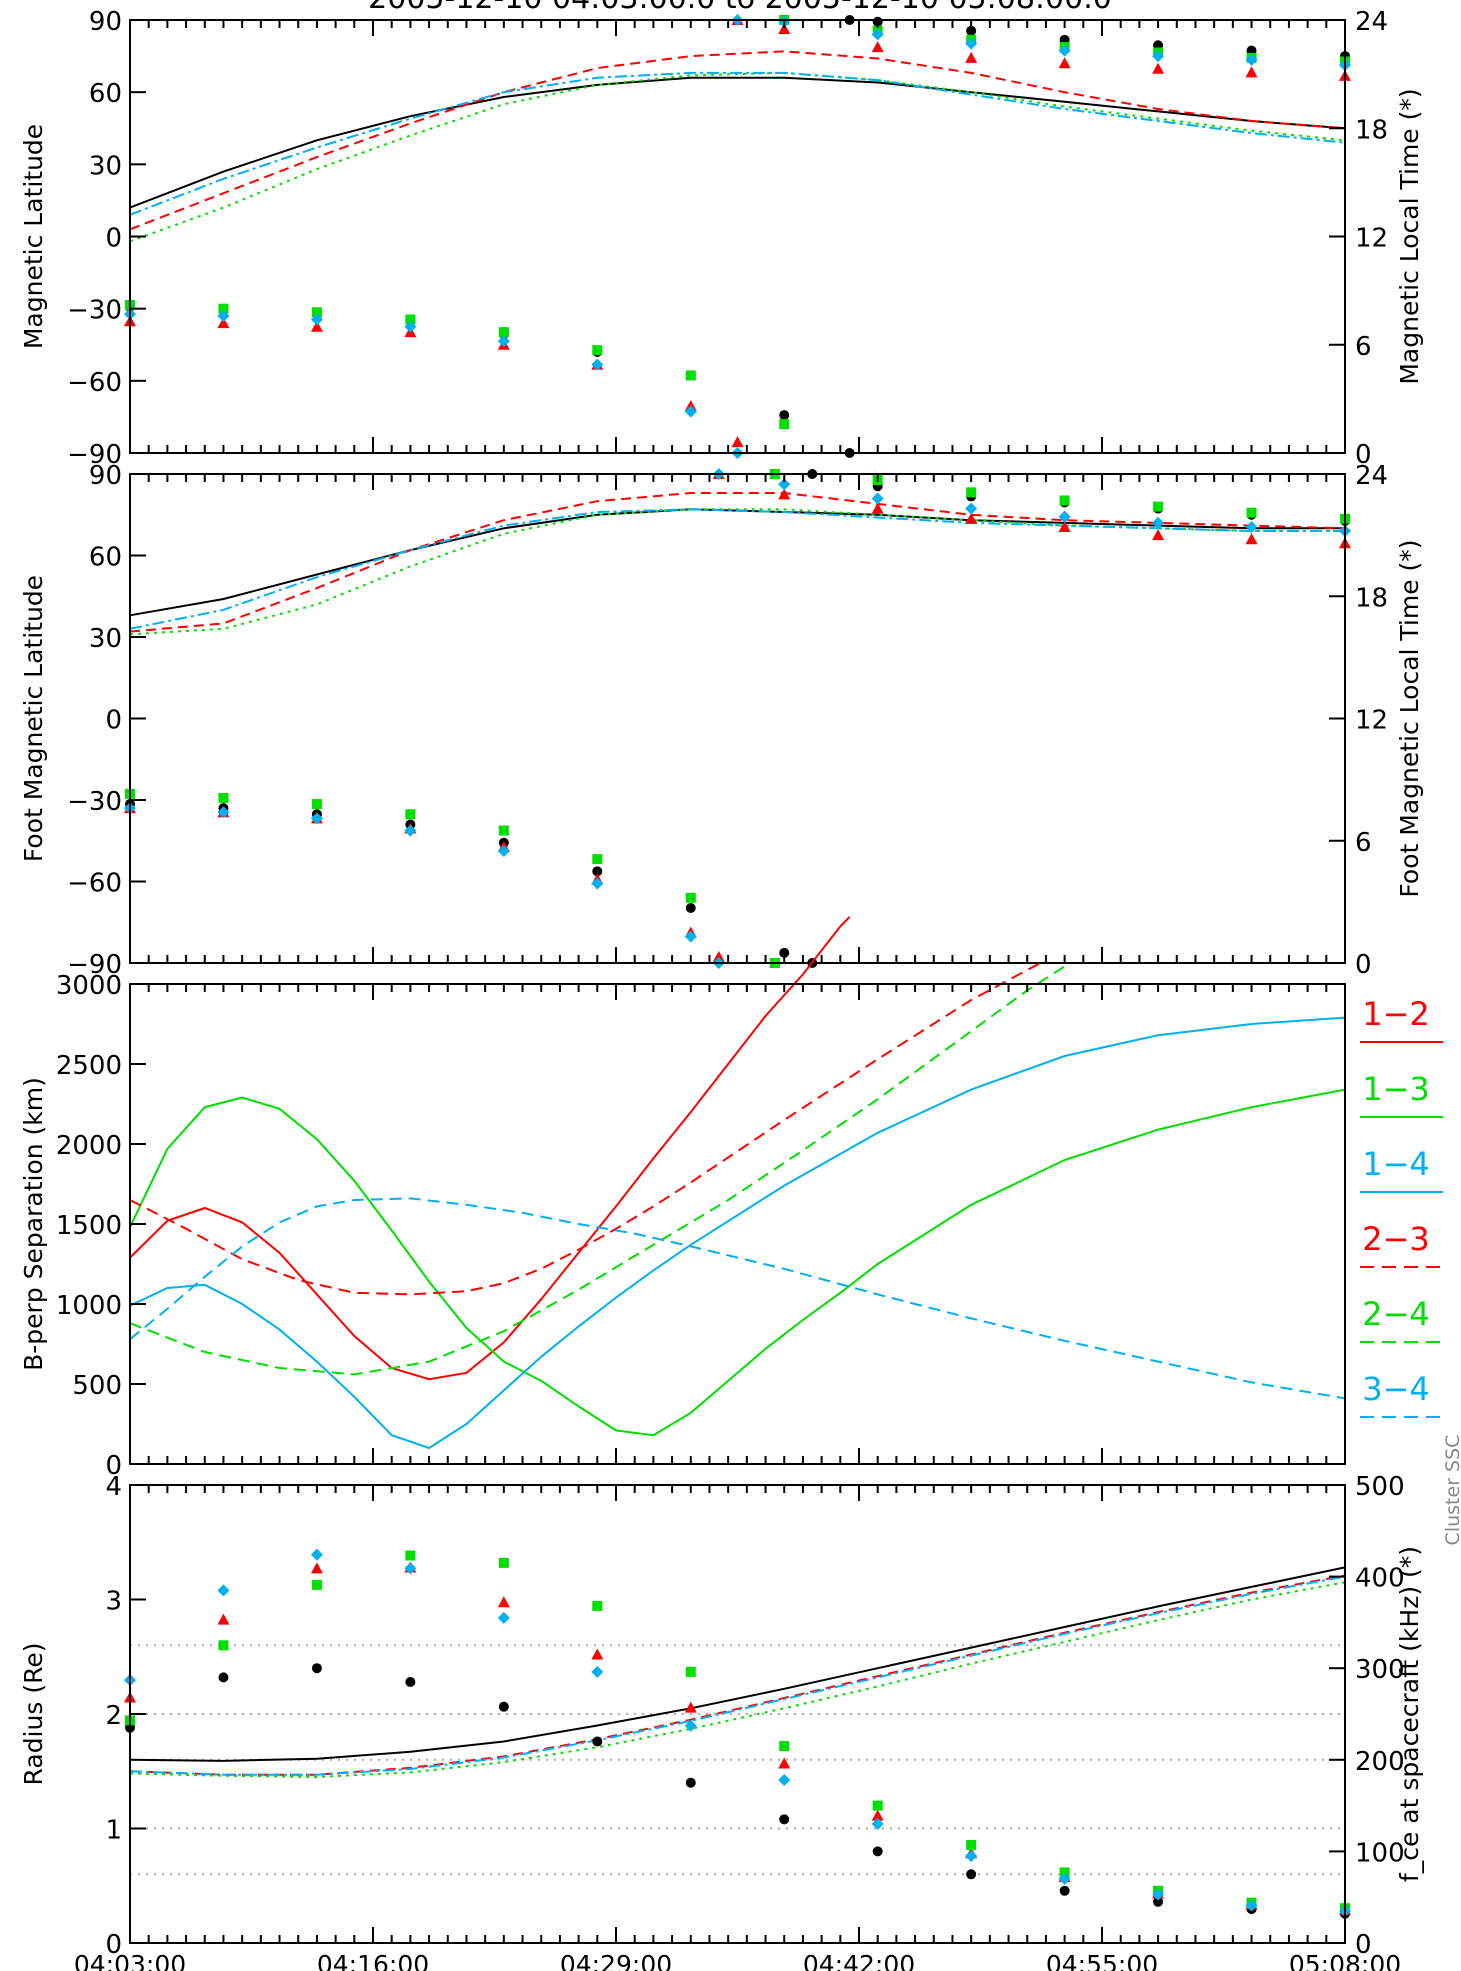 The image size is (1461, 1971). Describe the element at coordinates (1409, 718) in the screenshot. I see `y2-axis-title: Foot Magnetic Local Time (*)` at that location.